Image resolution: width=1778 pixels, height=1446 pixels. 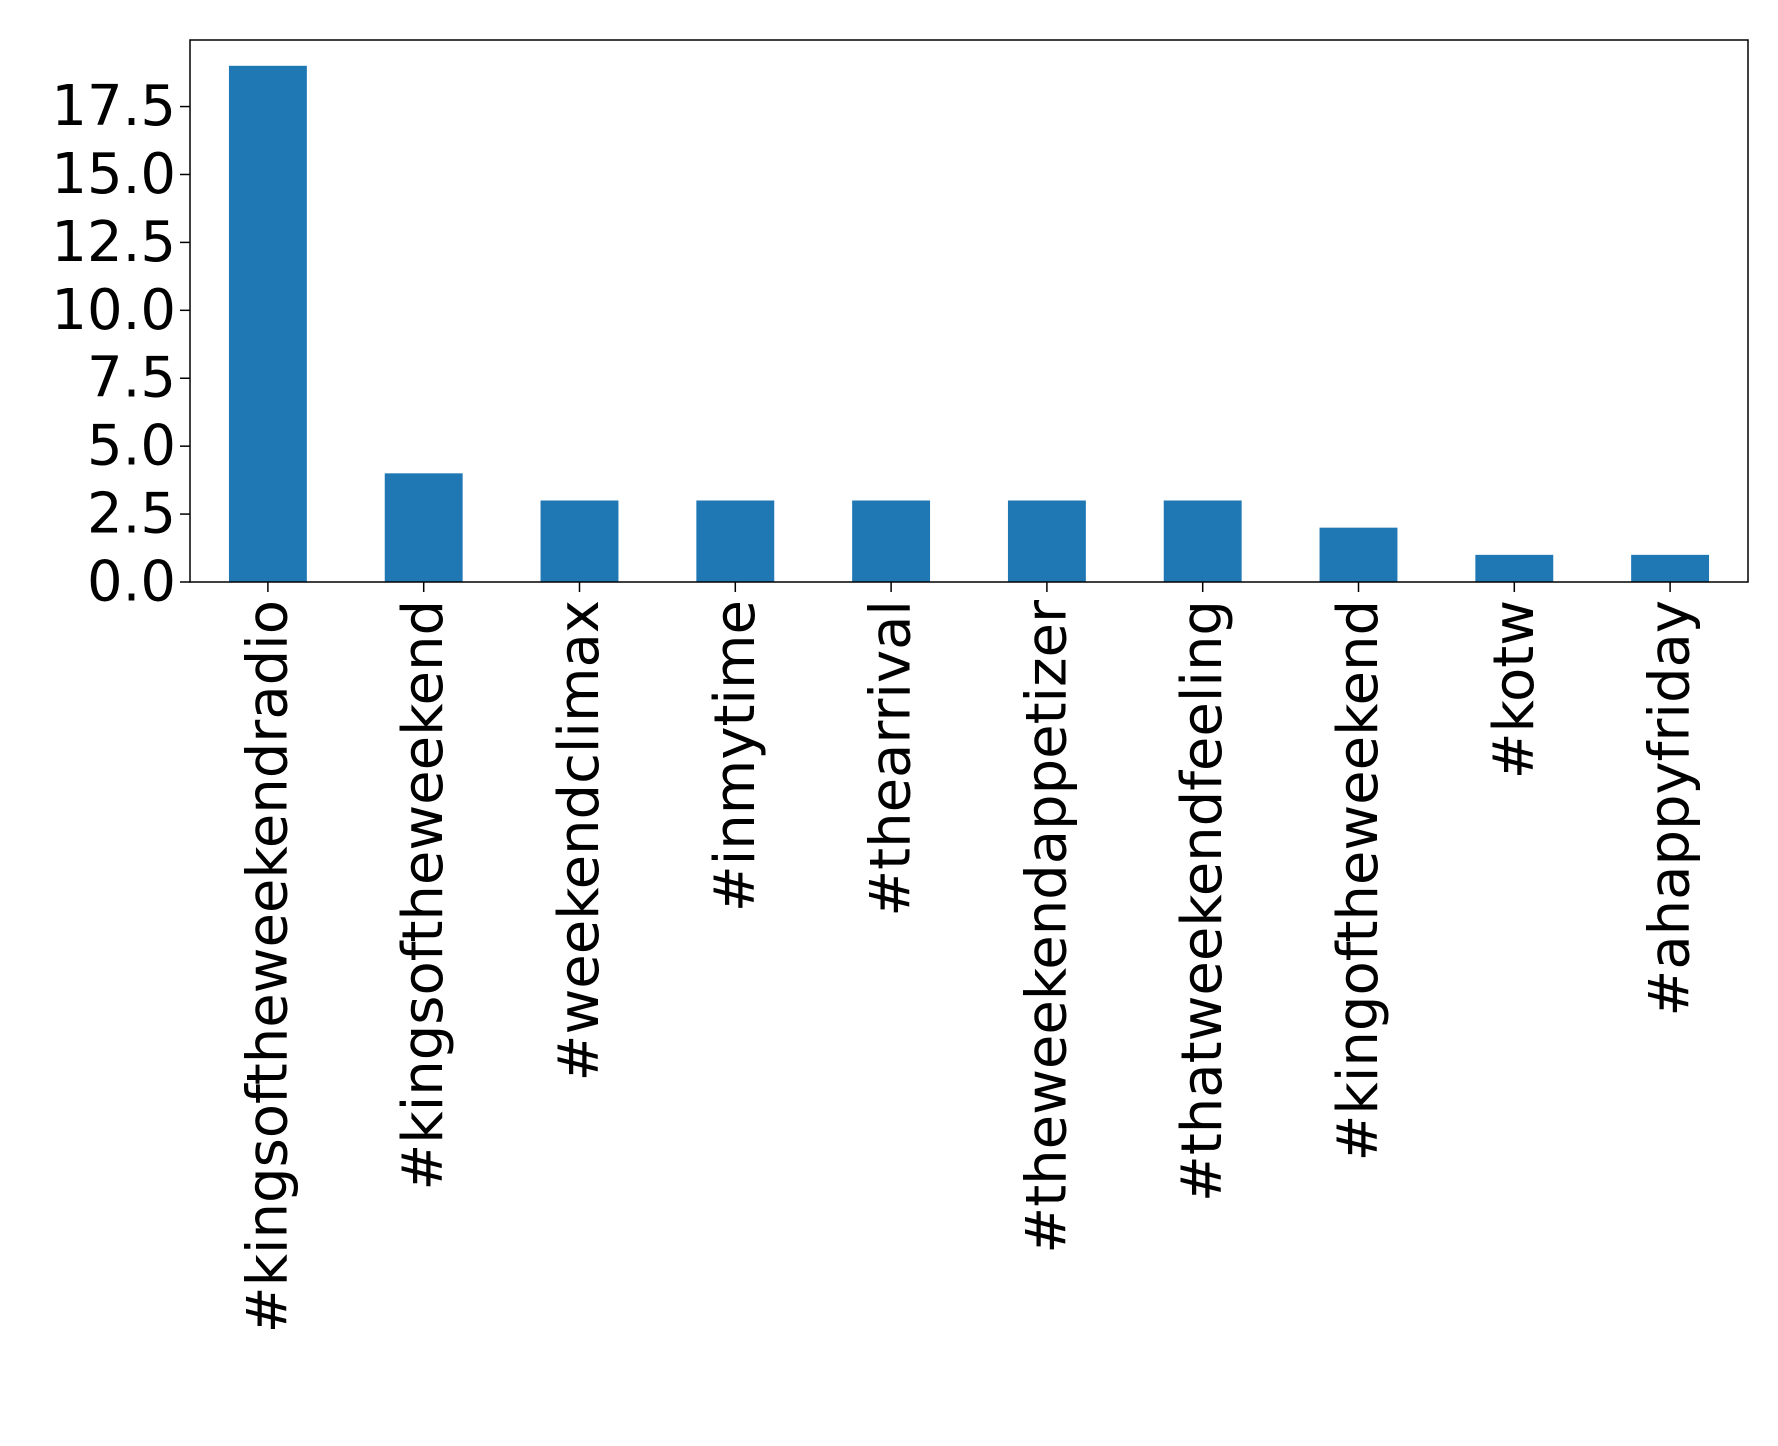 I want to click on y-tick-label: 12.5, so click(x=113, y=242).